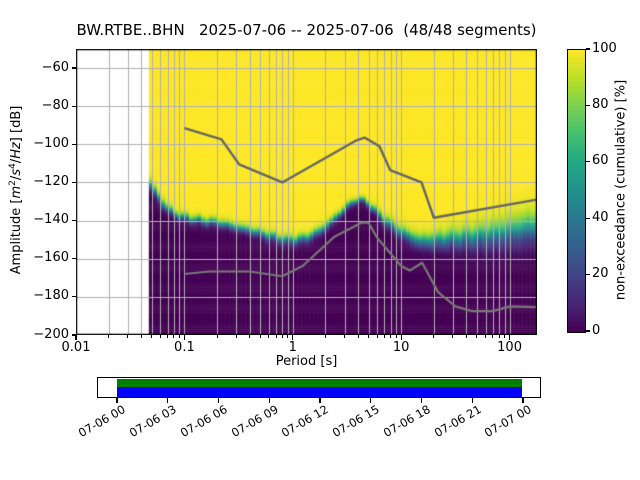 The height and width of the screenshot is (480, 640). I want to click on x-axis-tick-label: 100, so click(509, 347).